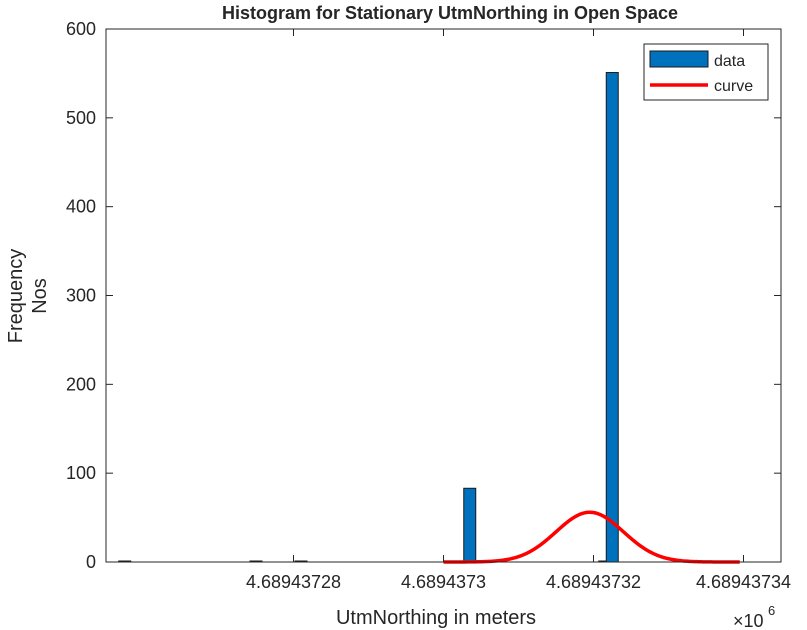 Image resolution: width=807 pixels, height=630 pixels. Describe the element at coordinates (729, 61) in the screenshot. I see `legend-label-data: data` at that location.